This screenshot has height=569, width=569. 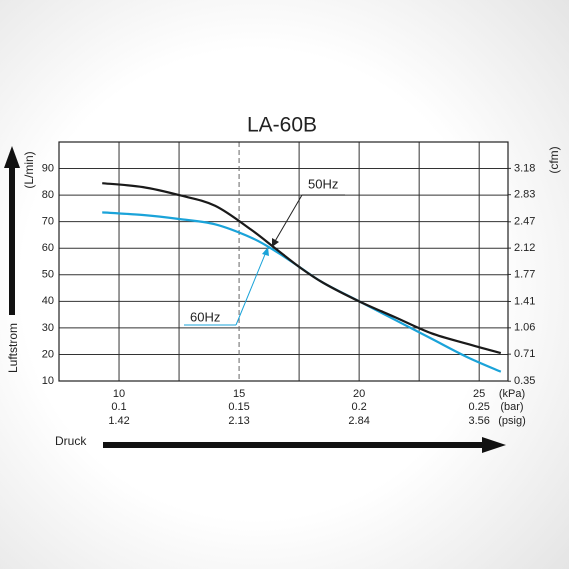 What do you see at coordinates (205, 316) in the screenshot?
I see `series-label: 60Hz` at bounding box center [205, 316].